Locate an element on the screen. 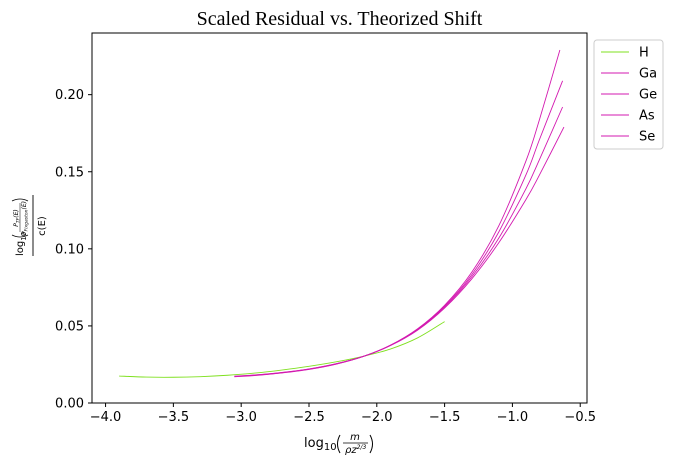 The height and width of the screenshot is (473, 673). legend: H Ga Ge As Se is located at coordinates (628, 94).